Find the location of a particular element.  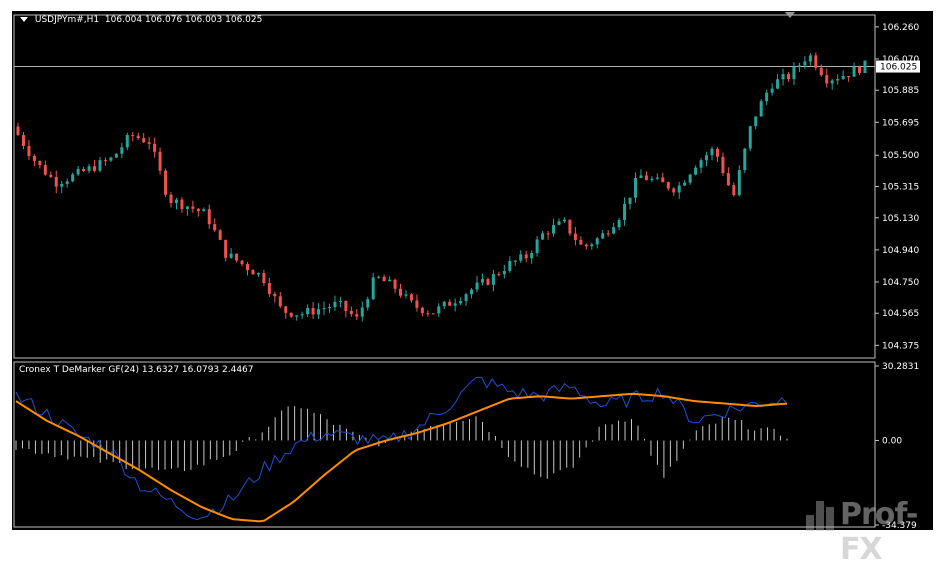

price-tick-label: 104.565 is located at coordinates (900, 314).